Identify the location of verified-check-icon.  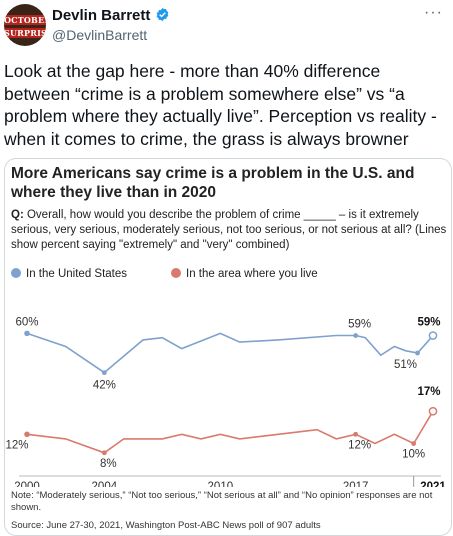
(162, 14).